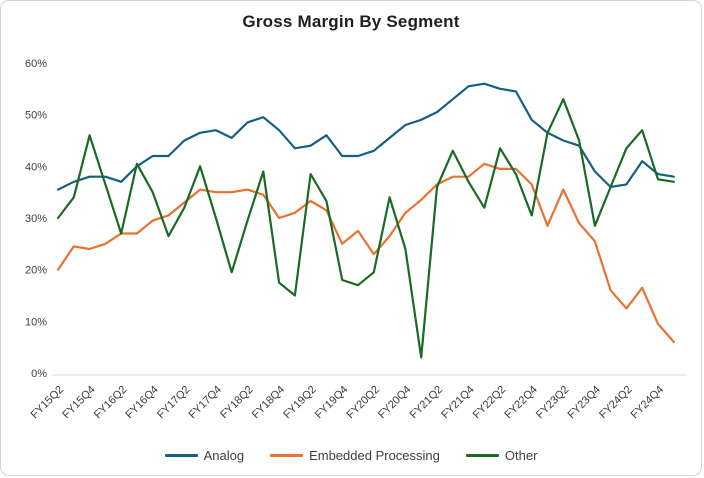 The width and height of the screenshot is (704, 478). What do you see at coordinates (36, 64) in the screenshot?
I see `y-axis-tick-label: 60%` at bounding box center [36, 64].